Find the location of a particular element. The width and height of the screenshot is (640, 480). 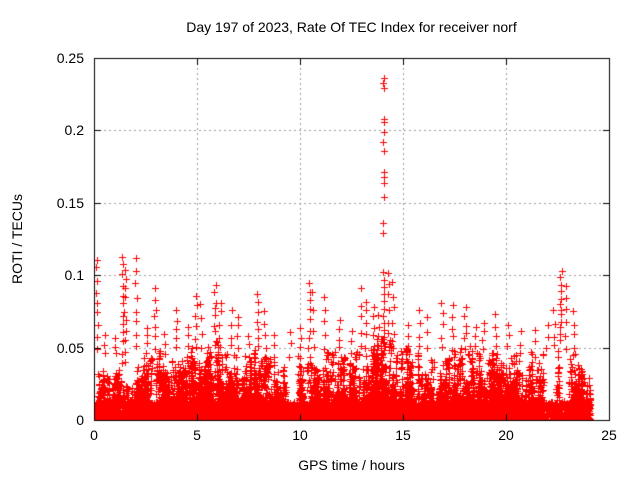

x-tick-label: 0 is located at coordinates (94, 435).